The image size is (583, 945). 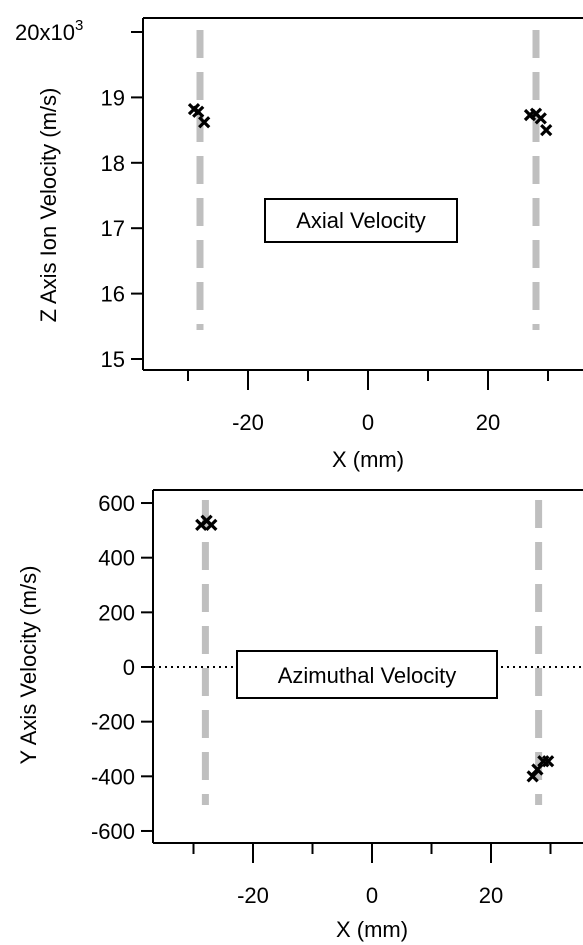 I want to click on top-annotation-text: Axial Velocity, so click(x=361, y=220).